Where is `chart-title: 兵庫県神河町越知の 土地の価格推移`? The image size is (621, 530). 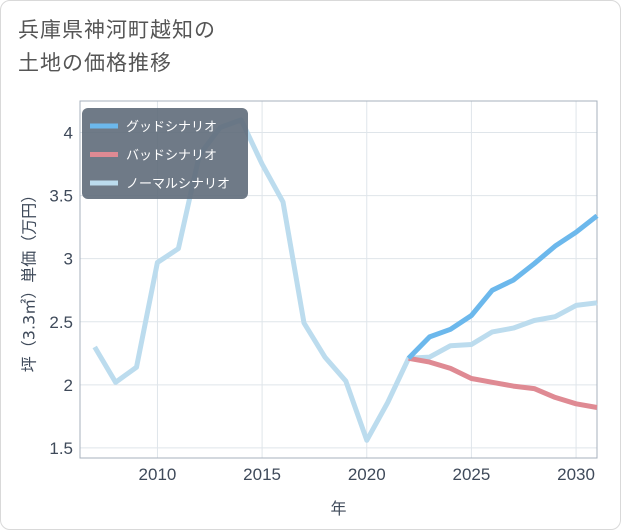 chart-title: 兵庫県神河町越知の 土地の価格推移 is located at coordinates (117, 47).